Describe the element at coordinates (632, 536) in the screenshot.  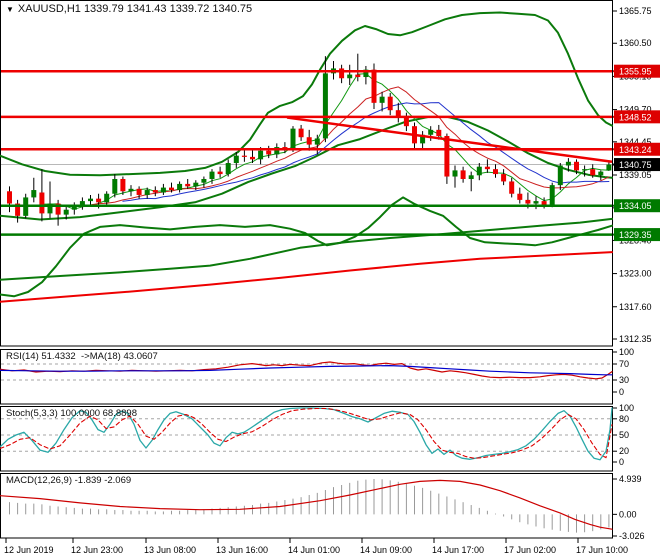
I see `axis-tick-label: -3.026` at that location.